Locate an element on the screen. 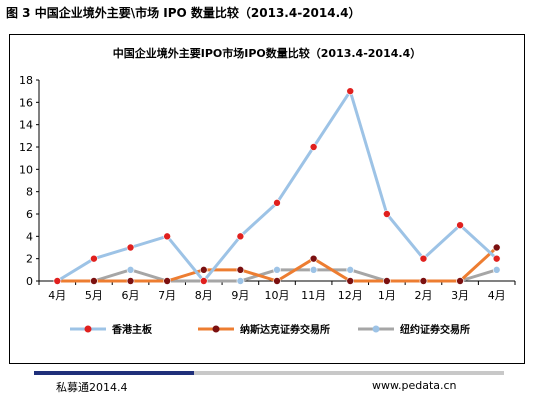 This screenshot has width=534, height=413. legend-label: 纳斯达克证券交易所 is located at coordinates (285, 329).